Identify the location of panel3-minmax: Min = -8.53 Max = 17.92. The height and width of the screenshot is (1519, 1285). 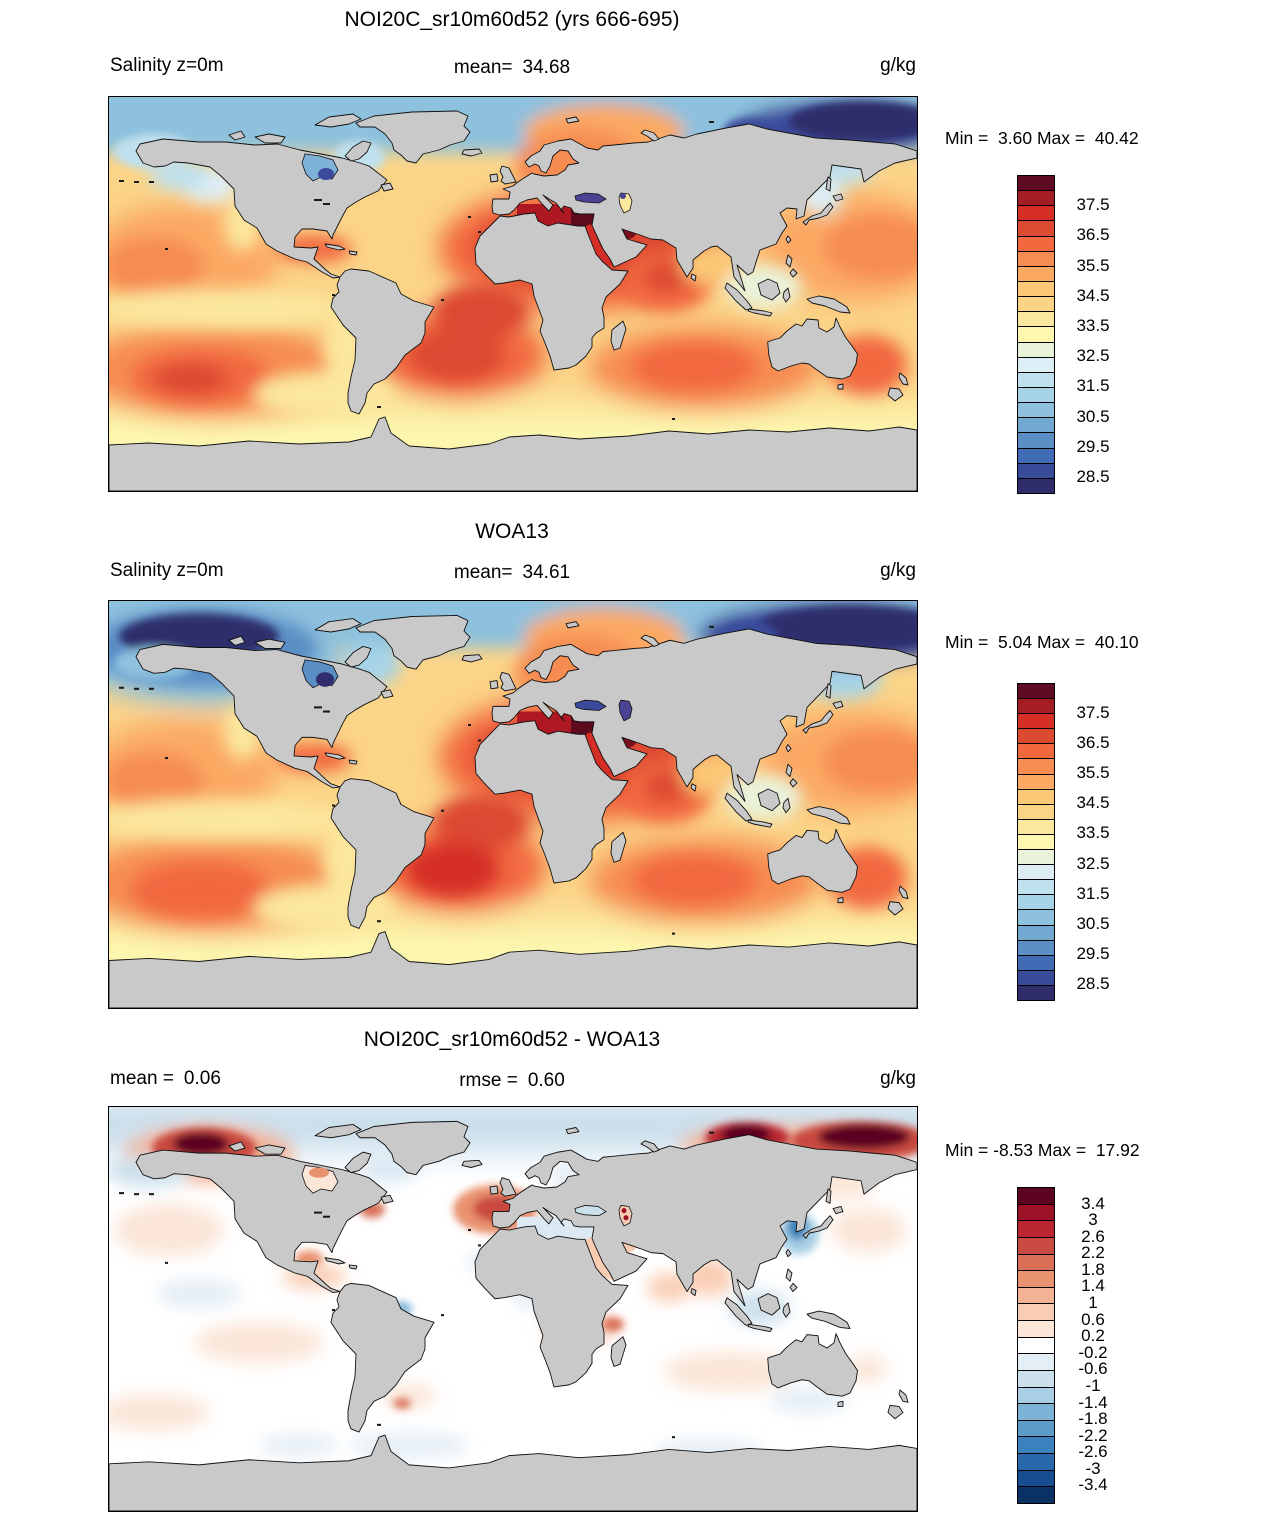
(1042, 1150).